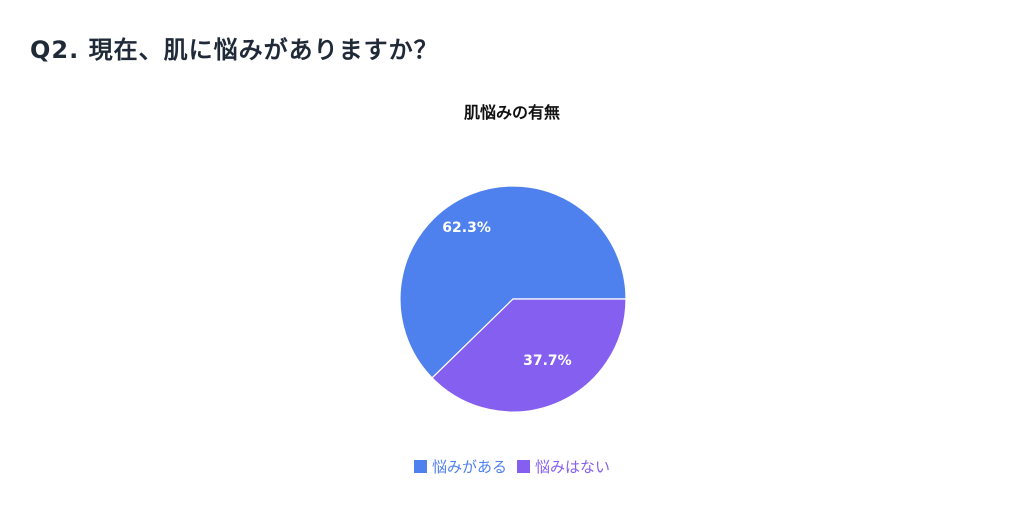 This screenshot has height=509, width=1024. Describe the element at coordinates (512, 466) in the screenshot. I see `chart-legend: 悩みがある 悩みはない` at that location.